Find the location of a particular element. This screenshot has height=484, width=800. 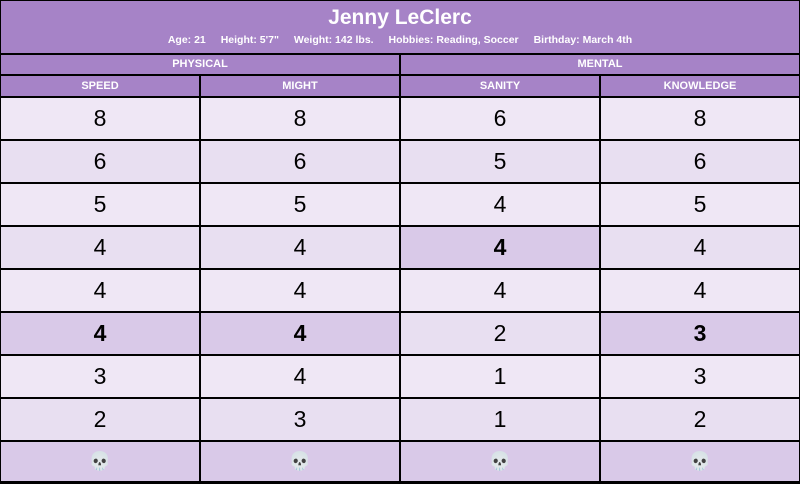

speed-value-1: 8 is located at coordinates (100, 118).